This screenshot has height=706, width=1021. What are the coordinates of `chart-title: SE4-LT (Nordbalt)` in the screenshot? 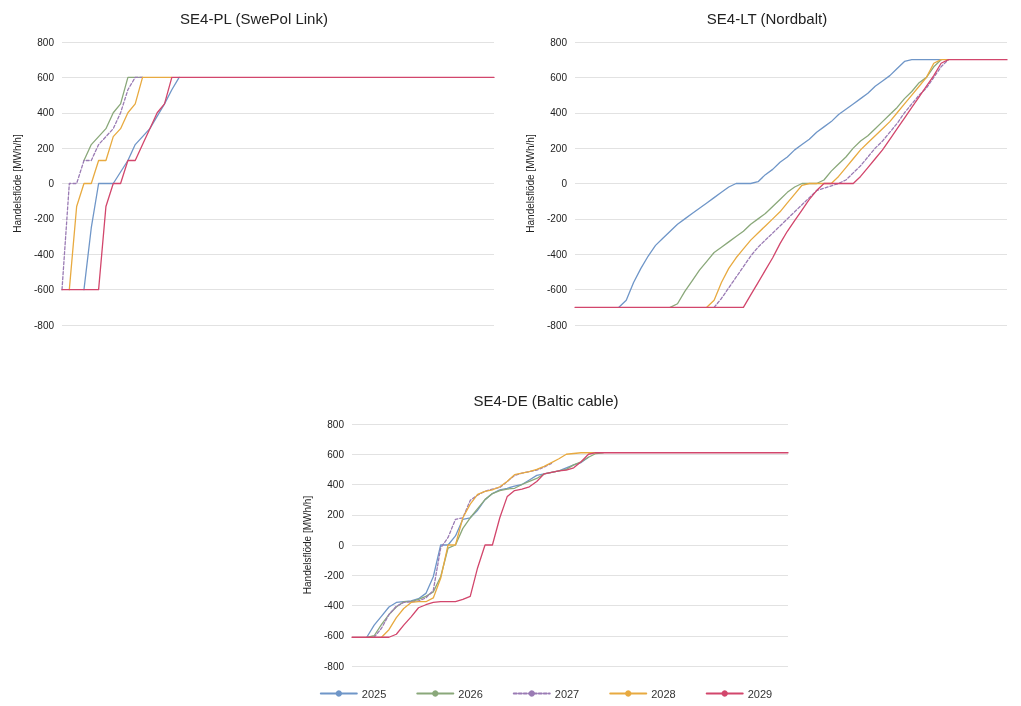 It's located at (767, 18).